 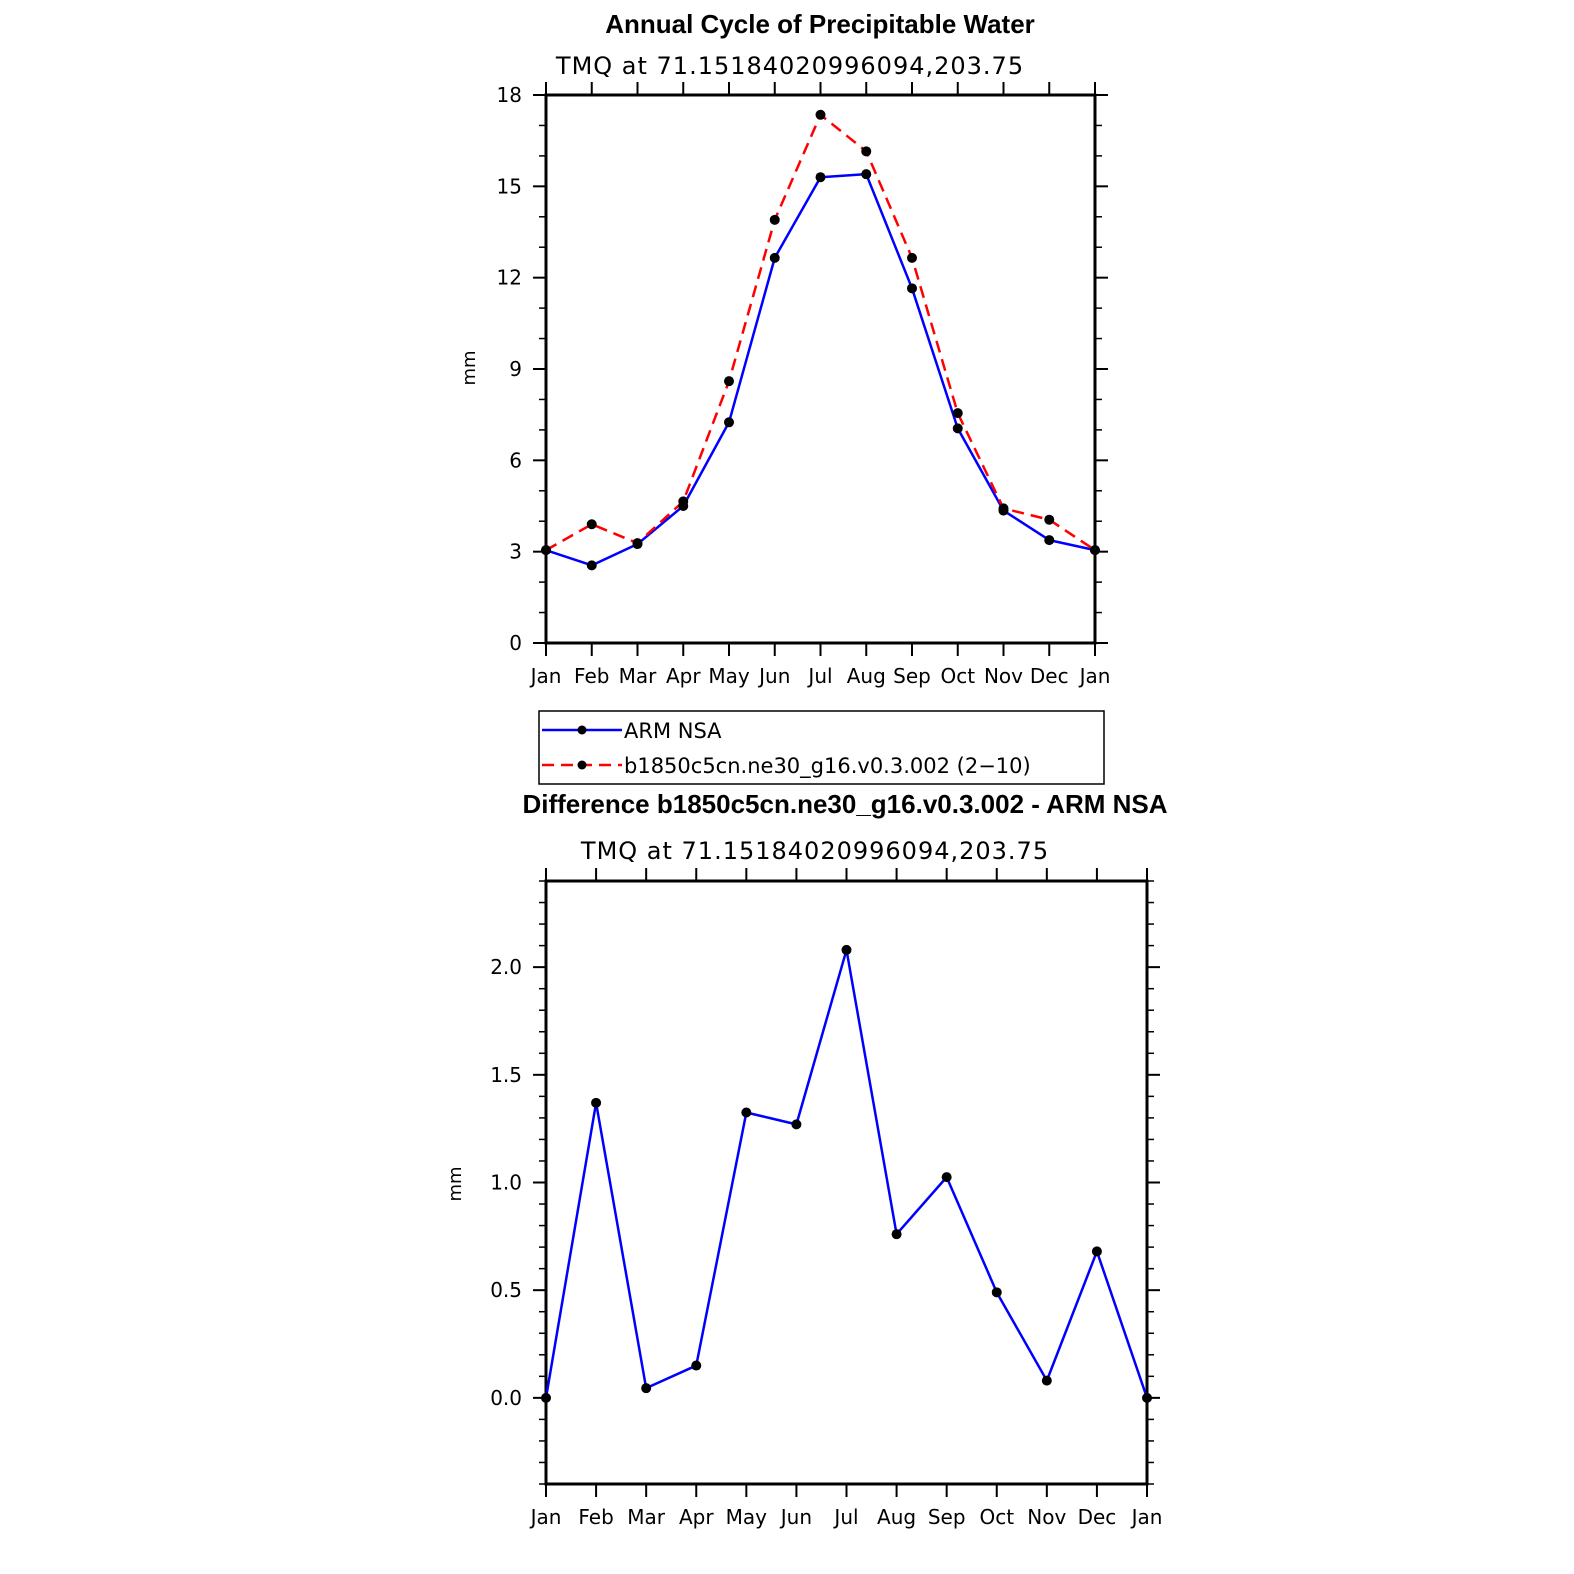 I want to click on y-tick-label: 12, so click(x=509, y=278).